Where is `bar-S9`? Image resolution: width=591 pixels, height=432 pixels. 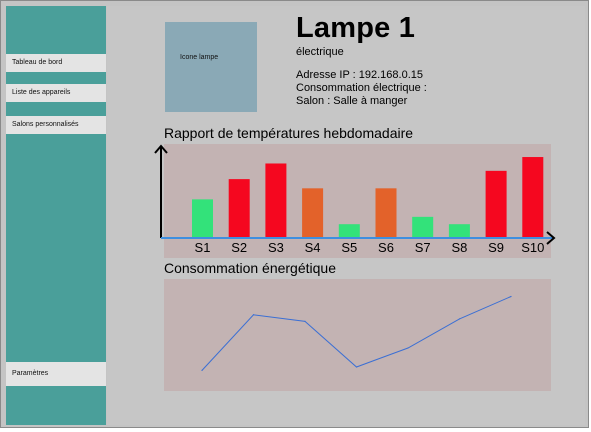 bar-S9 is located at coordinates (496, 204).